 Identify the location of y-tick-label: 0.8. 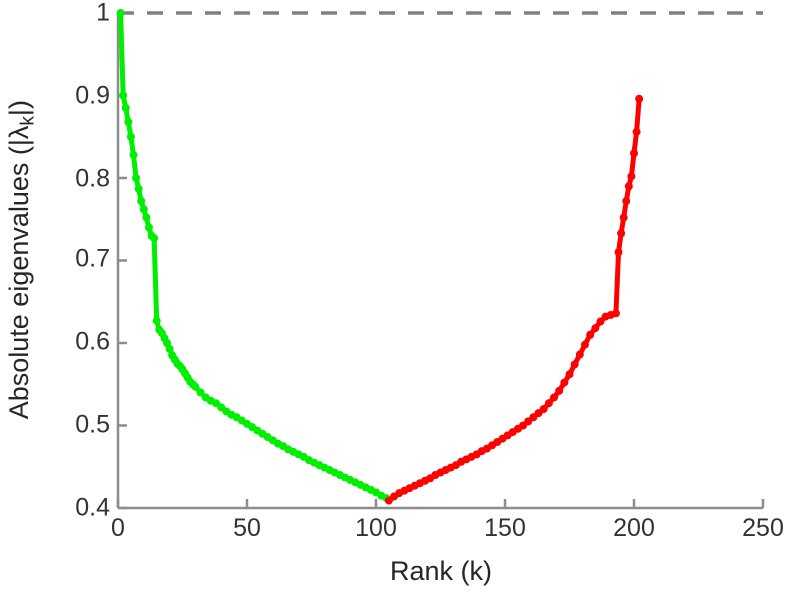
(92, 178).